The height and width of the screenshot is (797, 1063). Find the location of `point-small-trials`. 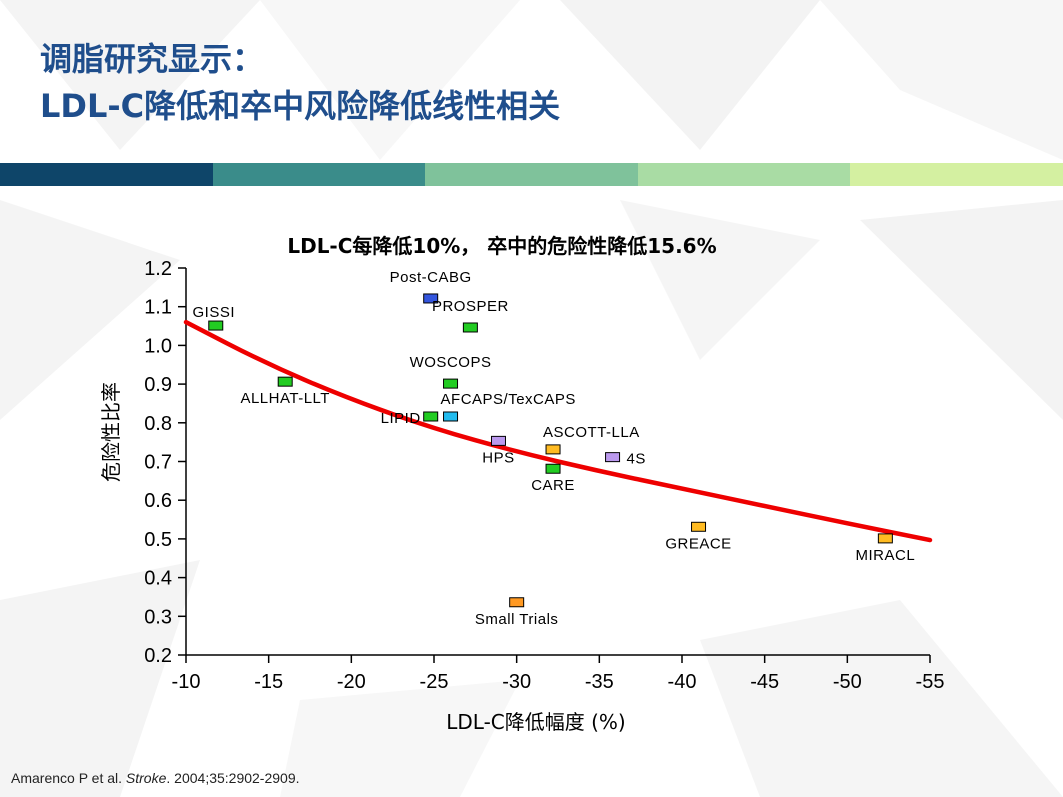

point-small-trials is located at coordinates (517, 602).